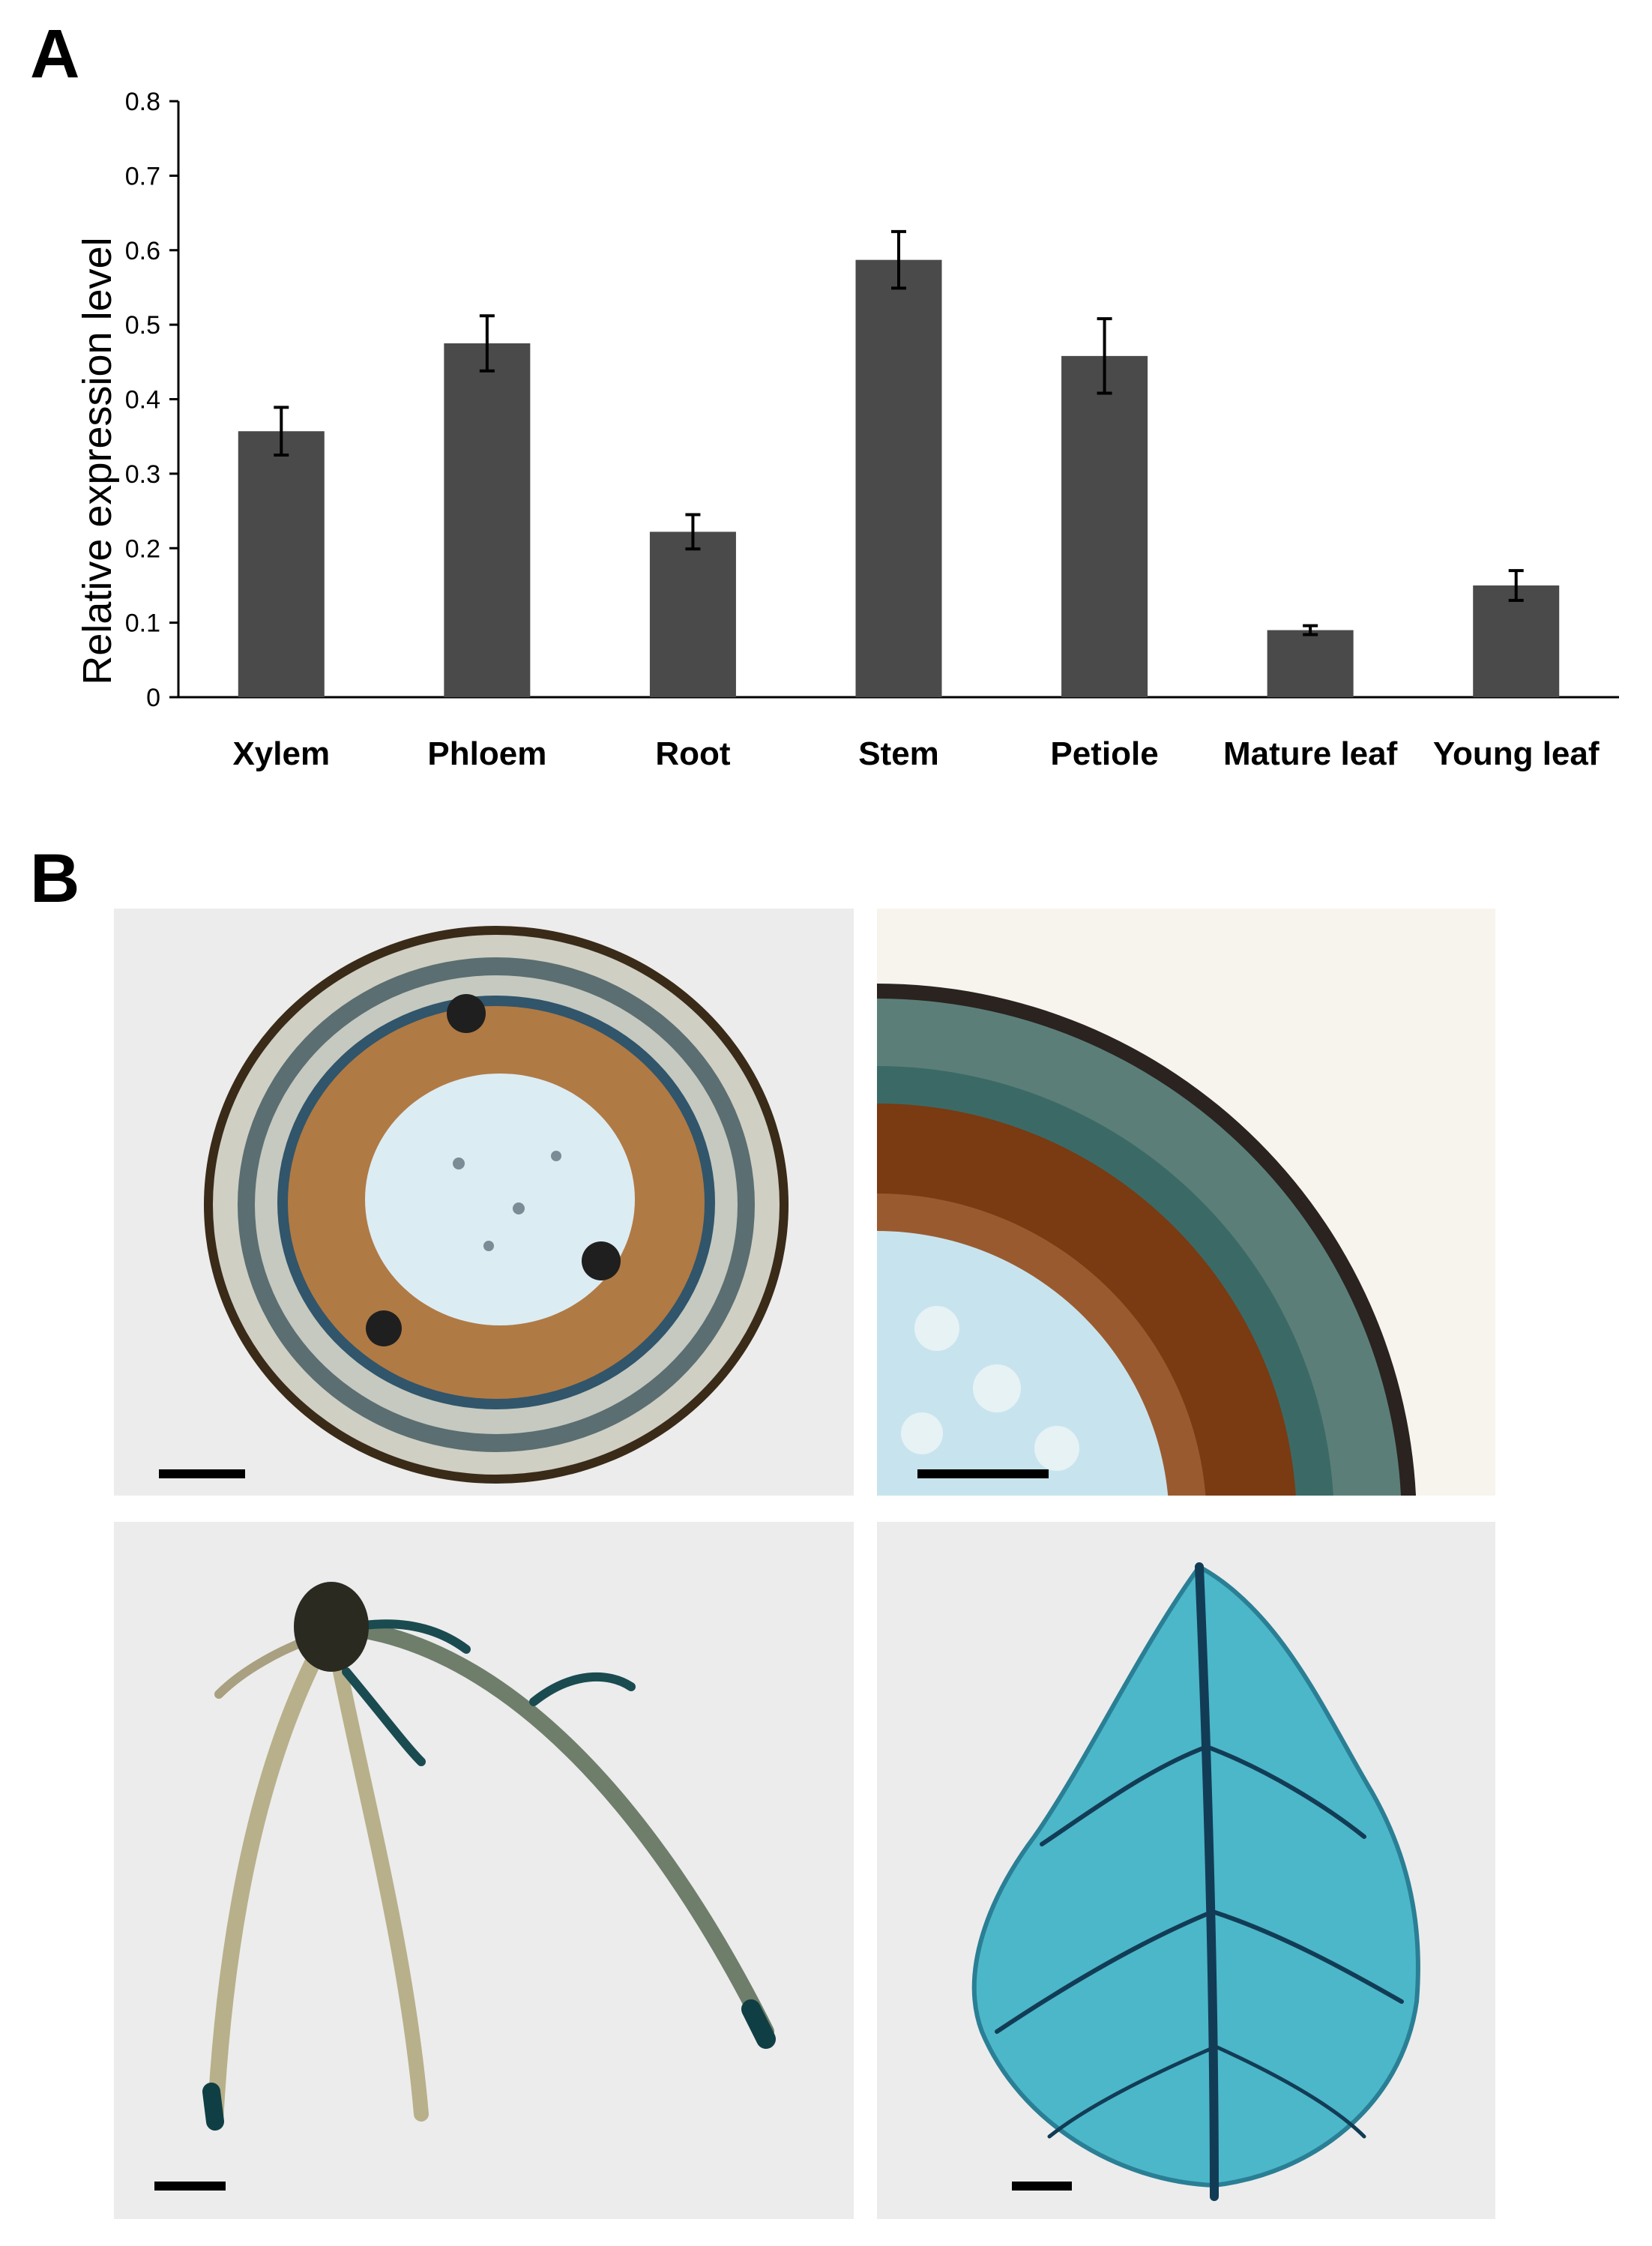 This screenshot has height=2246, width=1652. I want to click on x-tick-label: Phloem, so click(486, 753).